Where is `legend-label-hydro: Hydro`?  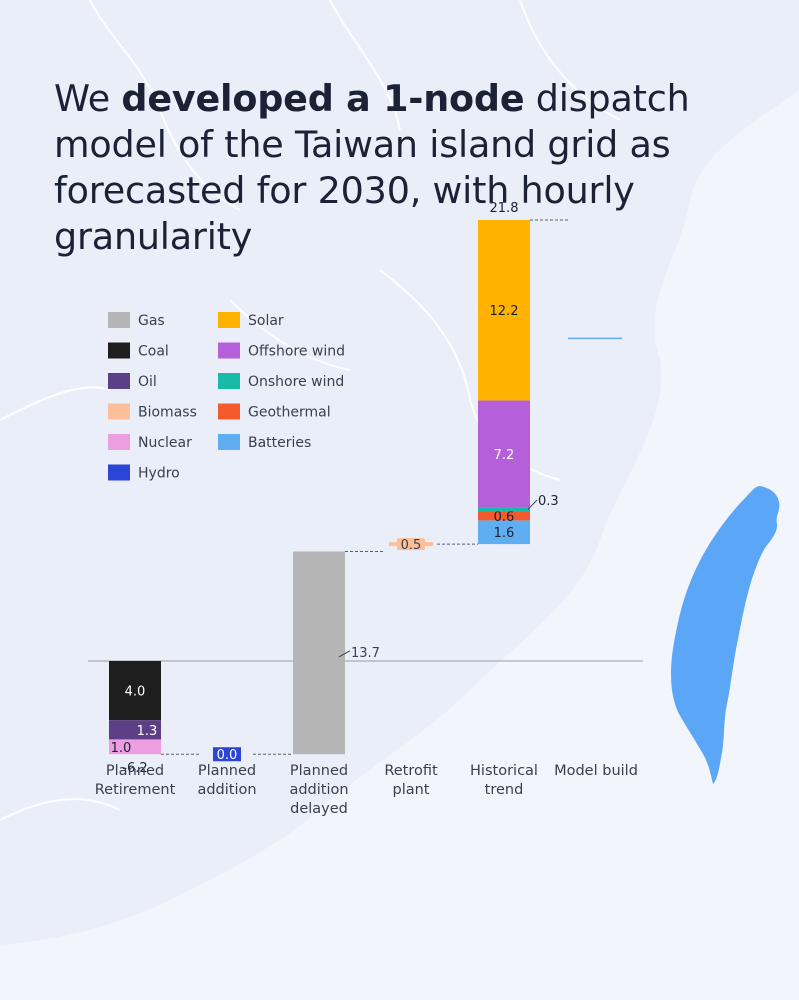 legend-label-hydro: Hydro is located at coordinates (159, 474).